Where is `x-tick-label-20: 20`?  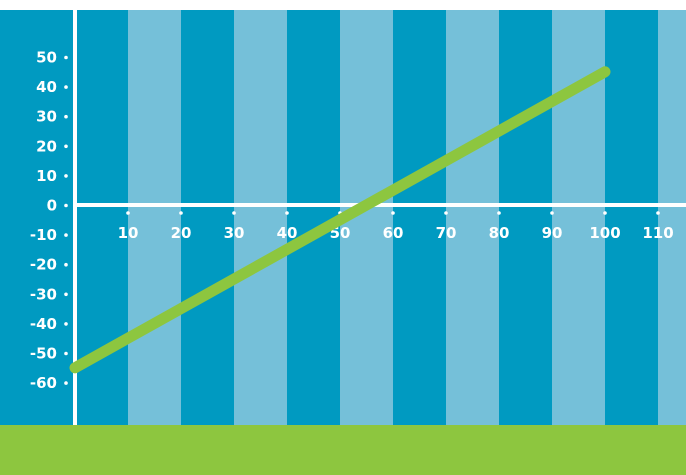 x-tick-label-20: 20 is located at coordinates (181, 233).